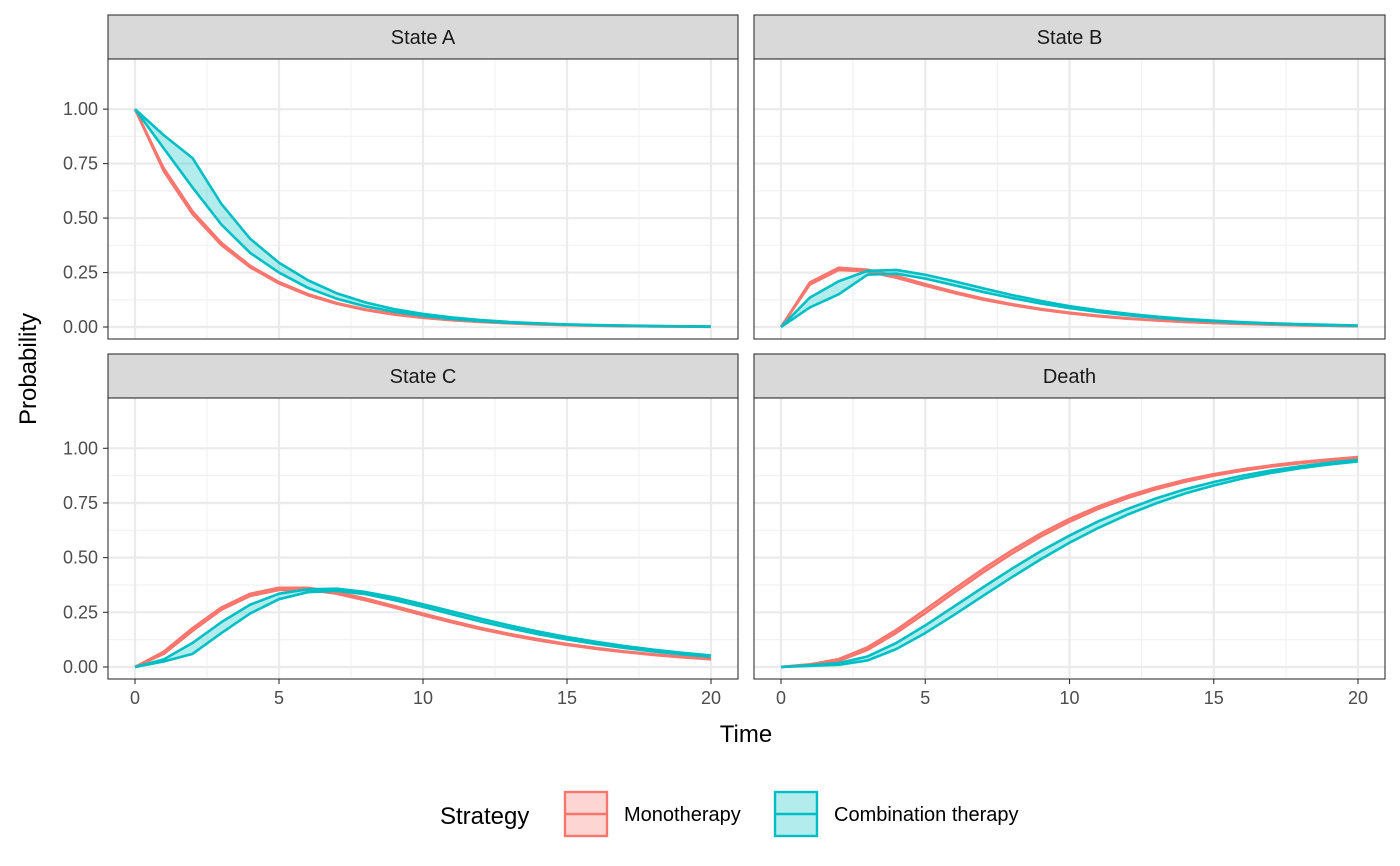 The width and height of the screenshot is (1400, 866). I want to click on legend-item-monotherapy: Monotherapy, so click(652, 814).